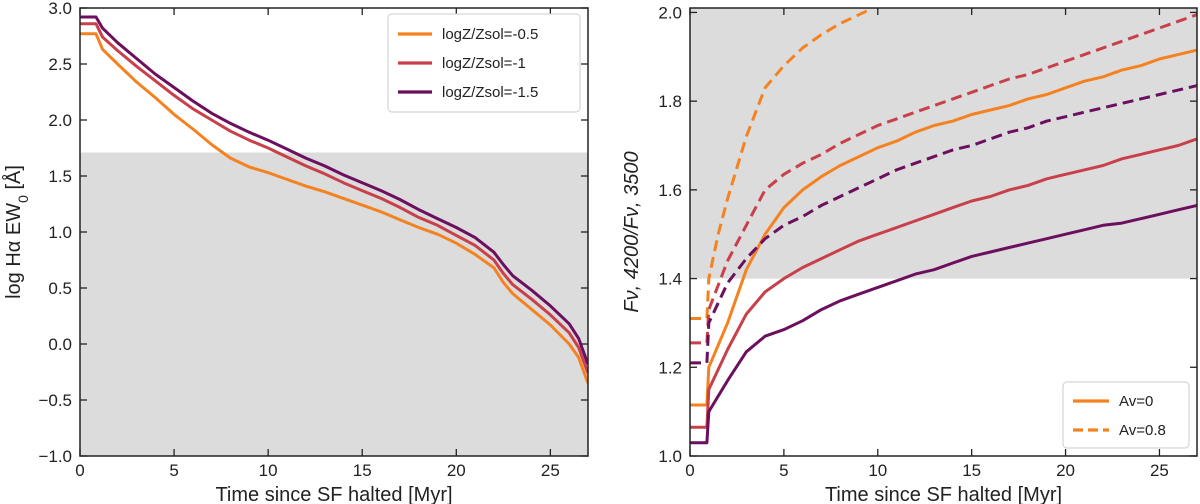 The image size is (1200, 504). I want to click on y-tick-label: 1.8, so click(670, 101).